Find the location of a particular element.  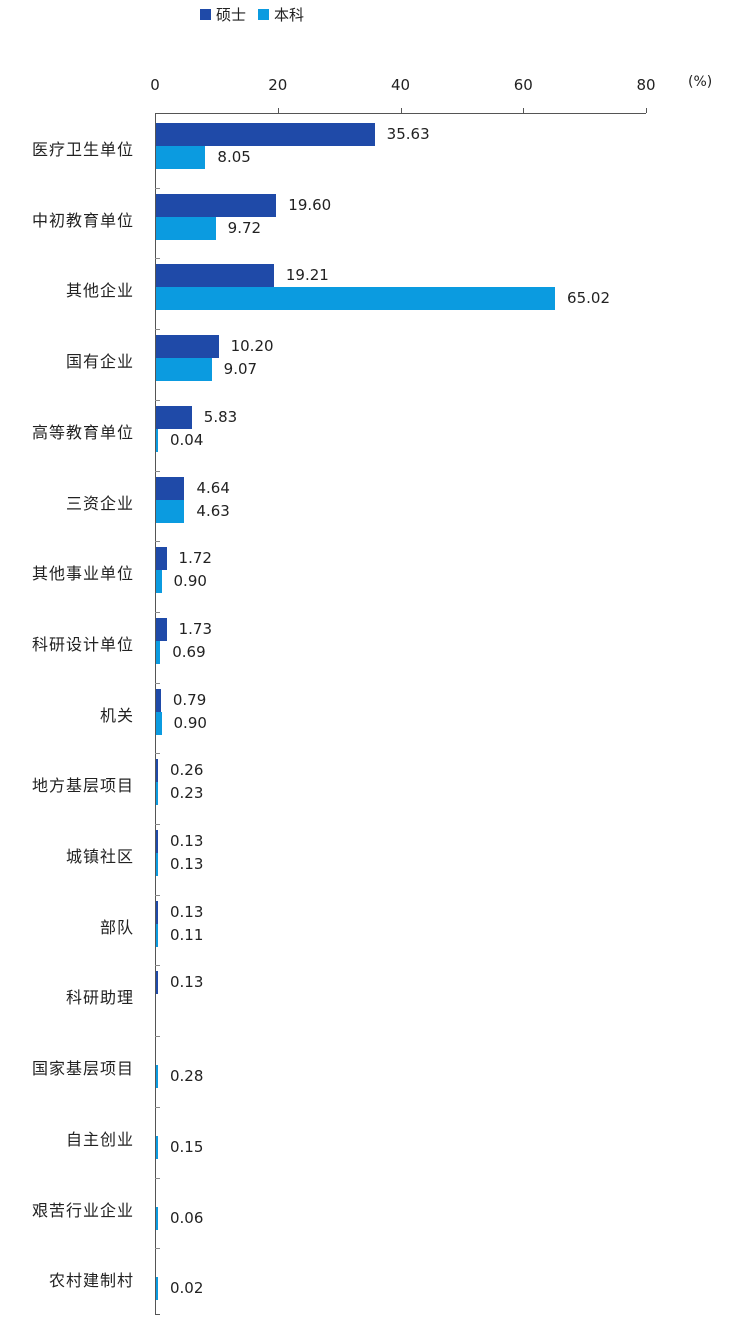

category-label: 机关 is located at coordinates (116, 715).